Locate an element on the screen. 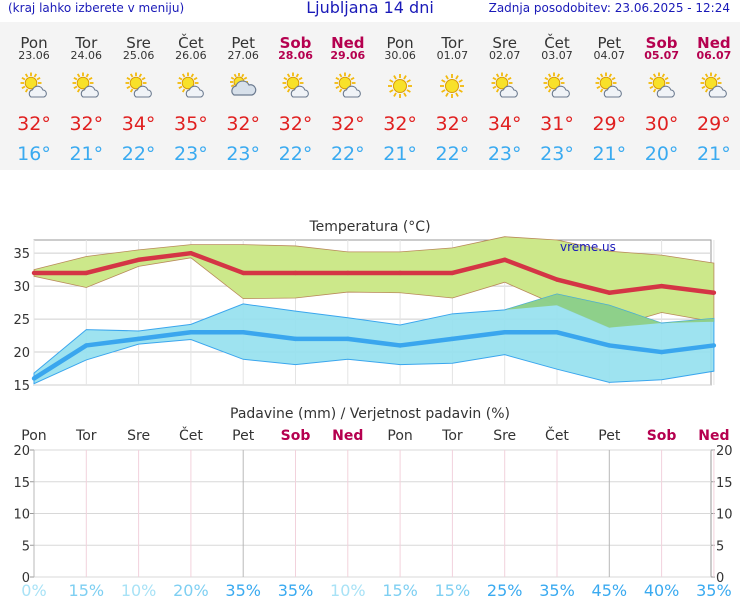 This screenshot has height=600, width=740. precip-probability: 25% is located at coordinates (504, 590).